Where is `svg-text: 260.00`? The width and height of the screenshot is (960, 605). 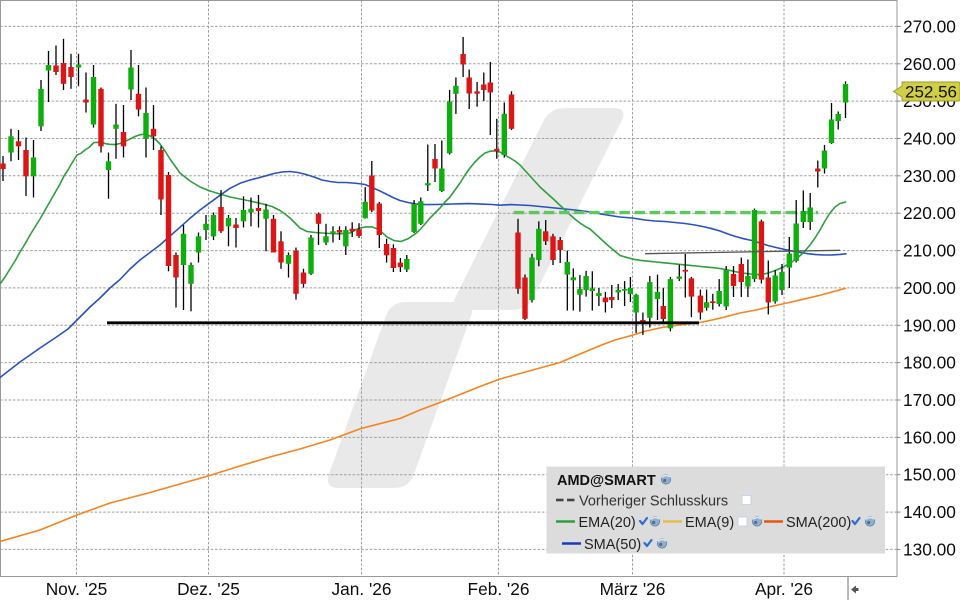 svg-text: 260.00 is located at coordinates (929, 64).